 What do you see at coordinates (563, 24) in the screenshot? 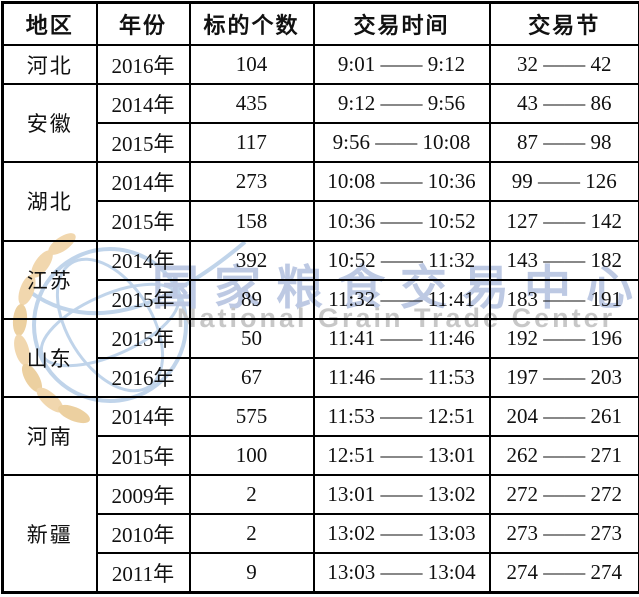
I see `header-session: 交易节` at bounding box center [563, 24].